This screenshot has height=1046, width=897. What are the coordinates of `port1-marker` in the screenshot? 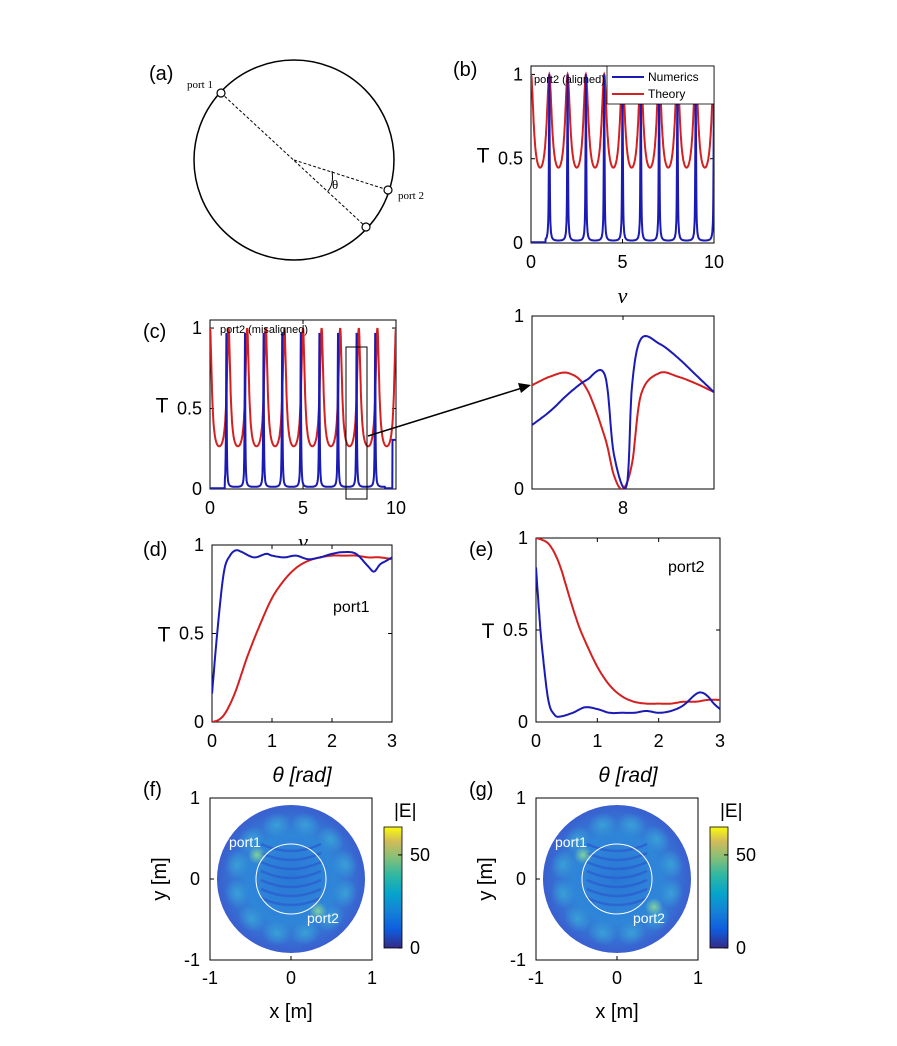 It's located at (221, 93).